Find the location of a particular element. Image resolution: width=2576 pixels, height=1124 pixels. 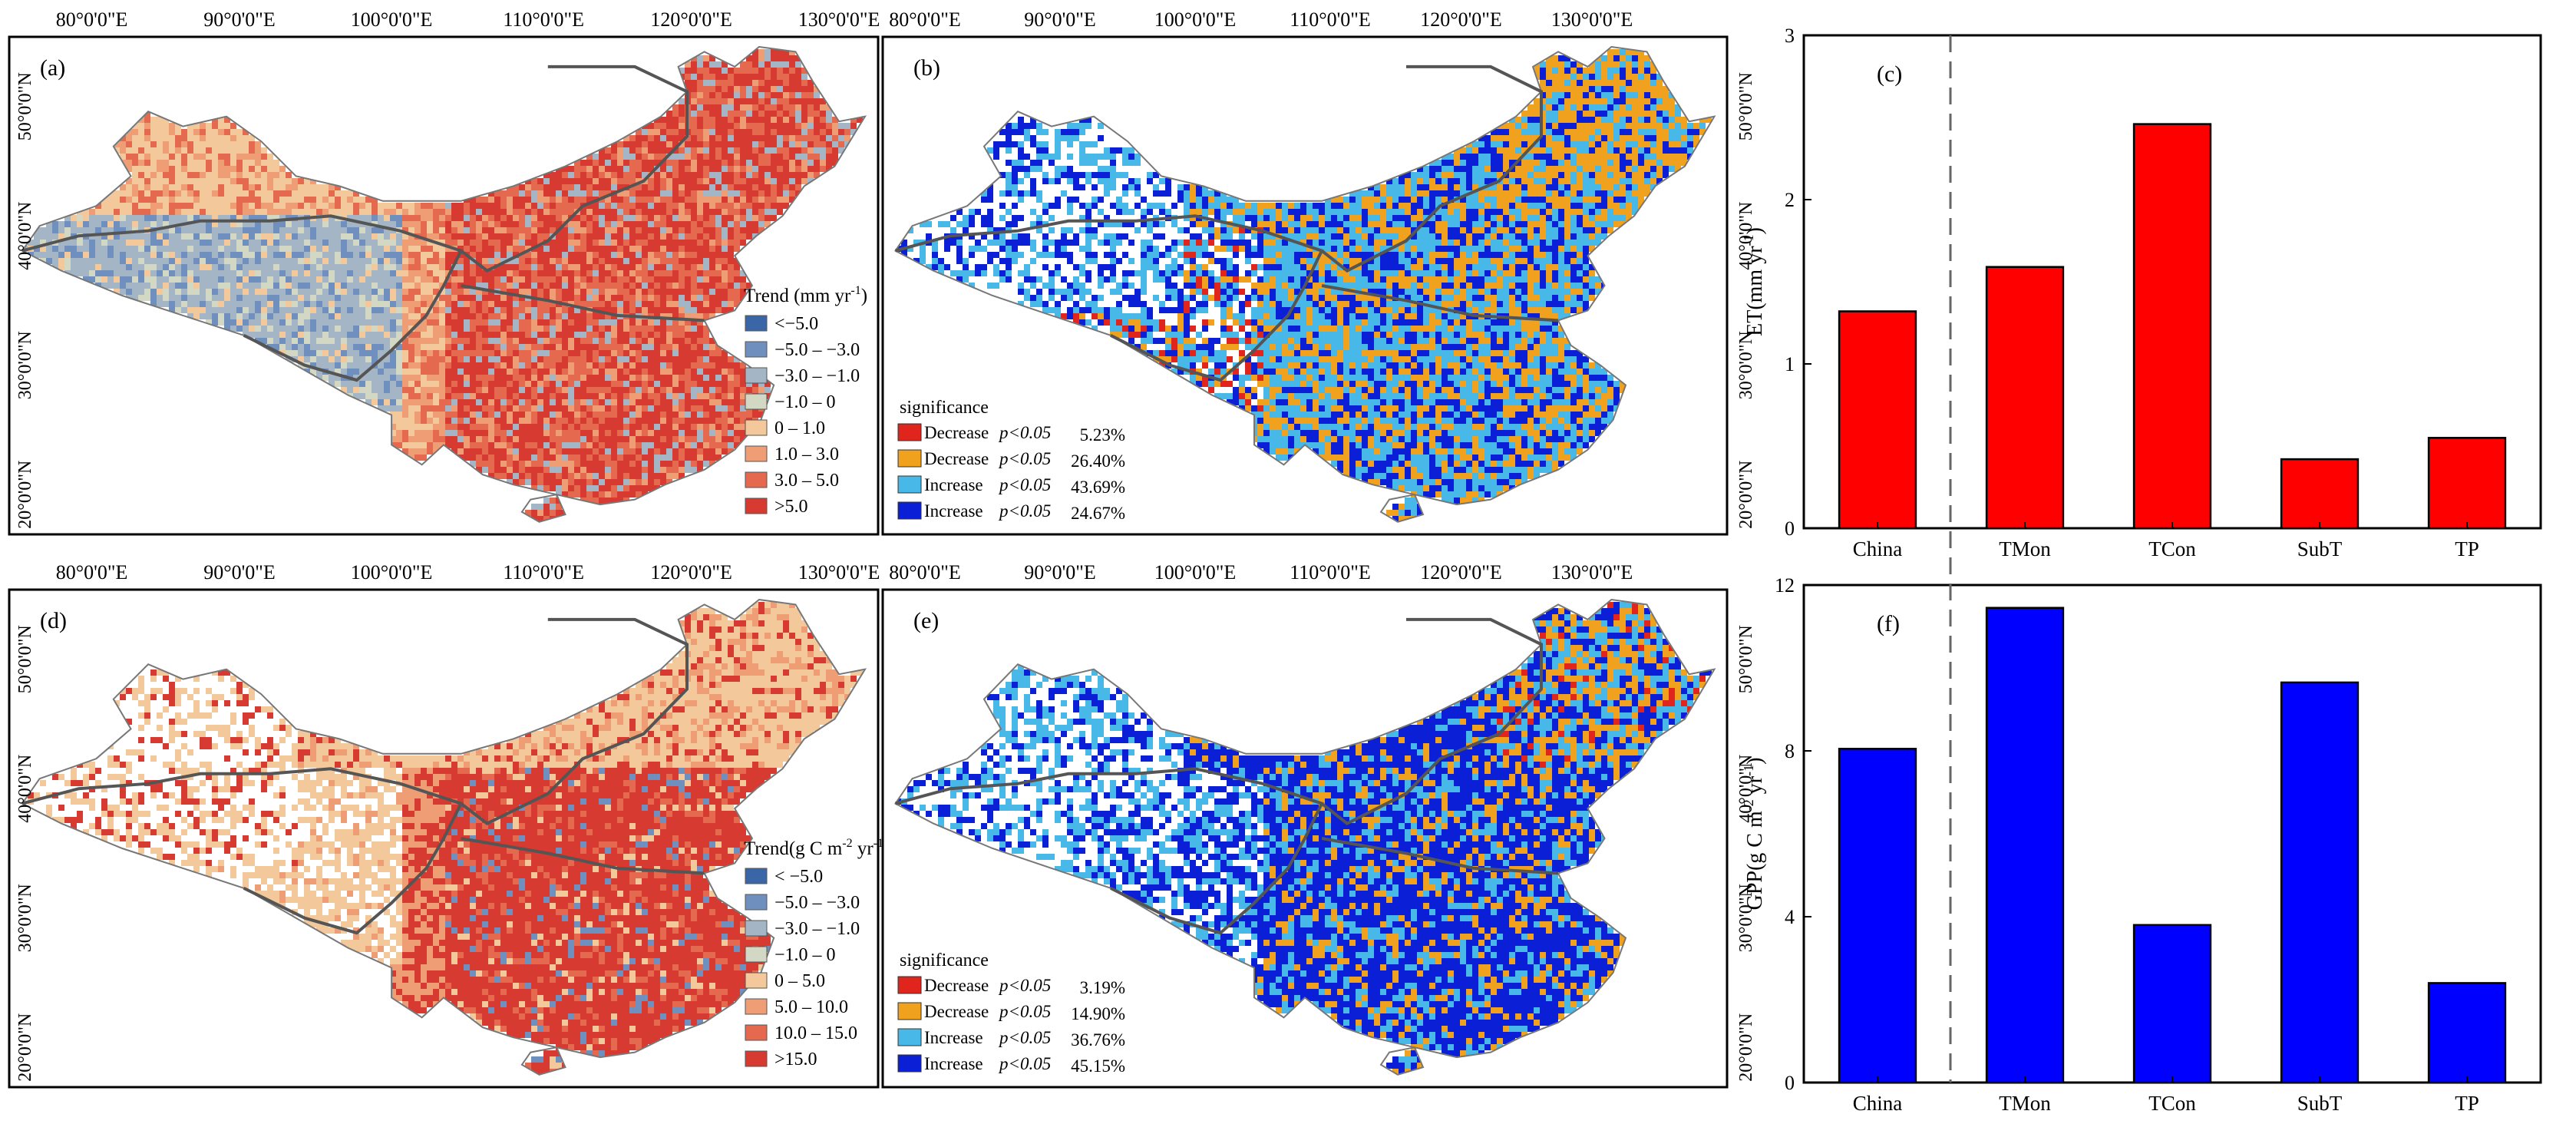

legend-label: −1.0 – 0 is located at coordinates (805, 955).